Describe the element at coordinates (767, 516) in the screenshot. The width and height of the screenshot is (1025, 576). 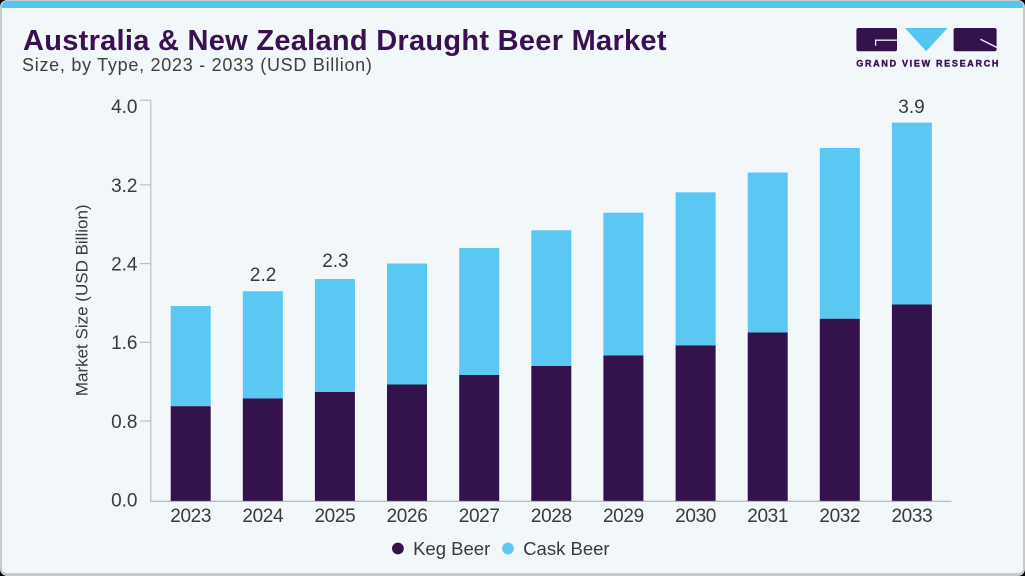
I see `svg-text: 2031` at that location.